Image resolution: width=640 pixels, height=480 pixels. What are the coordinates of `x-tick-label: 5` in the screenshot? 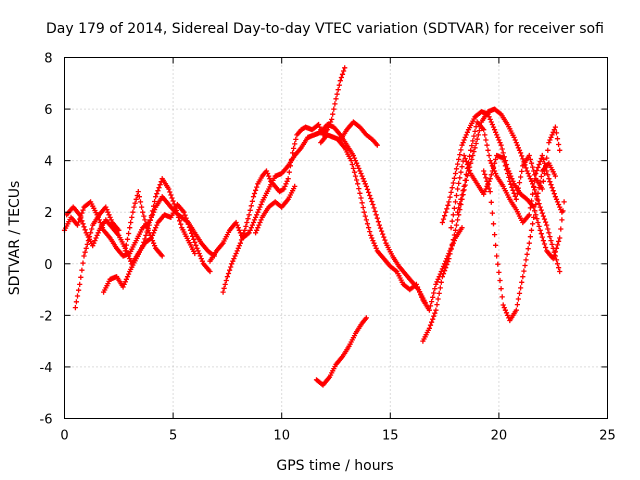 It's located at (173, 436).